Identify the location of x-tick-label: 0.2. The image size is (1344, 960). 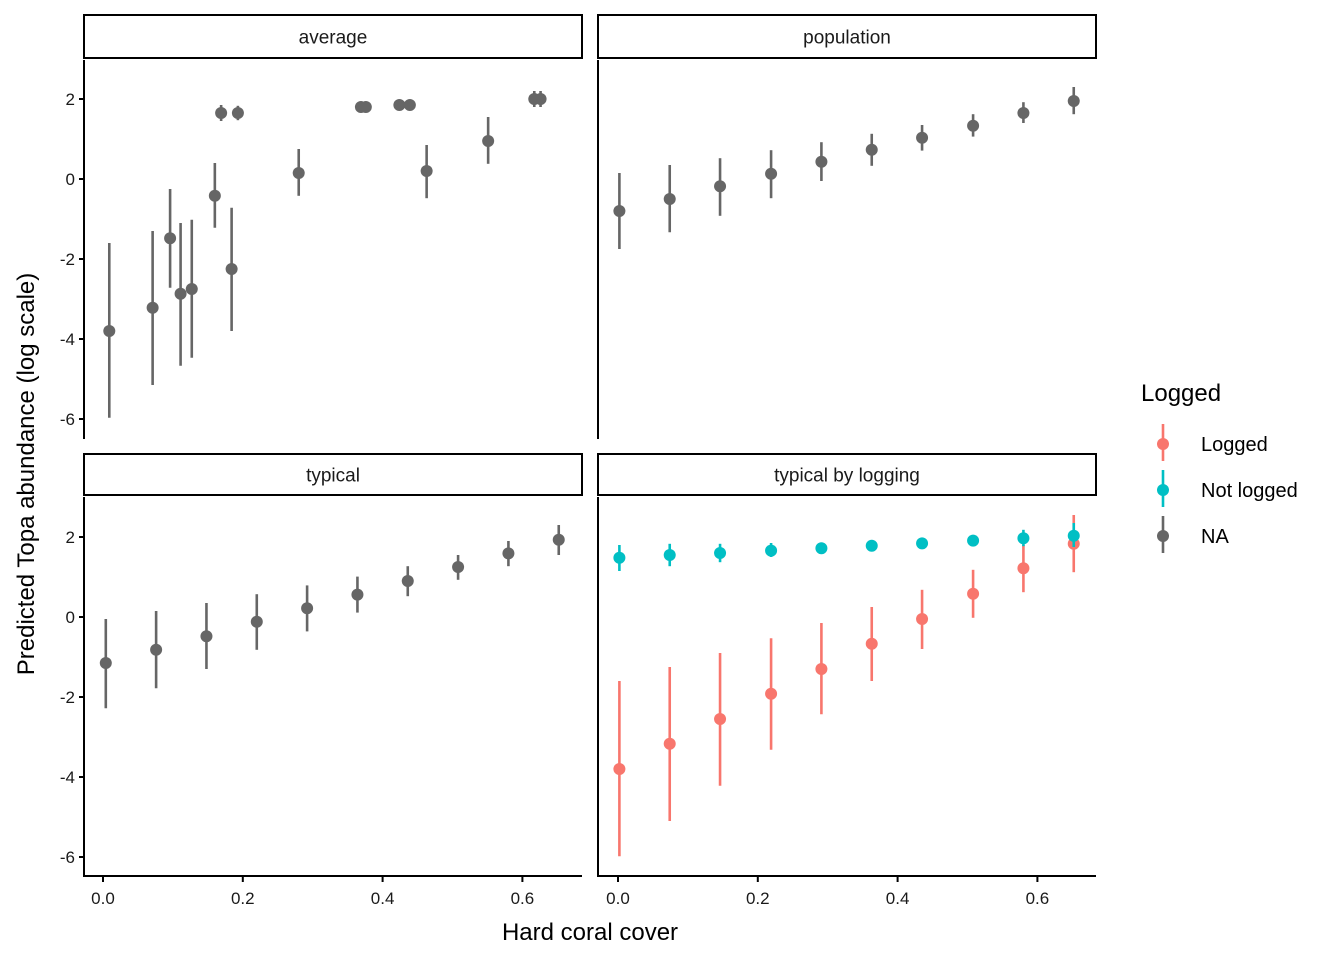
(758, 898).